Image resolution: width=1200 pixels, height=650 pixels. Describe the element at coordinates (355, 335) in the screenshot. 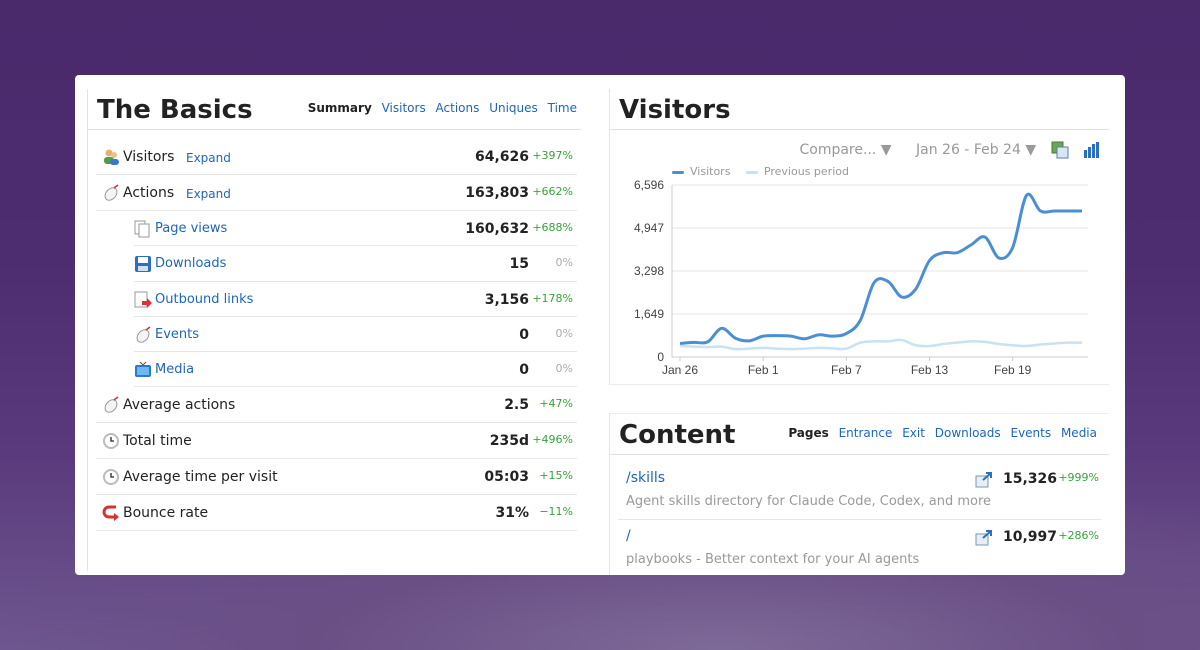

I see `metric-row-events: Events 0 0%` at that location.